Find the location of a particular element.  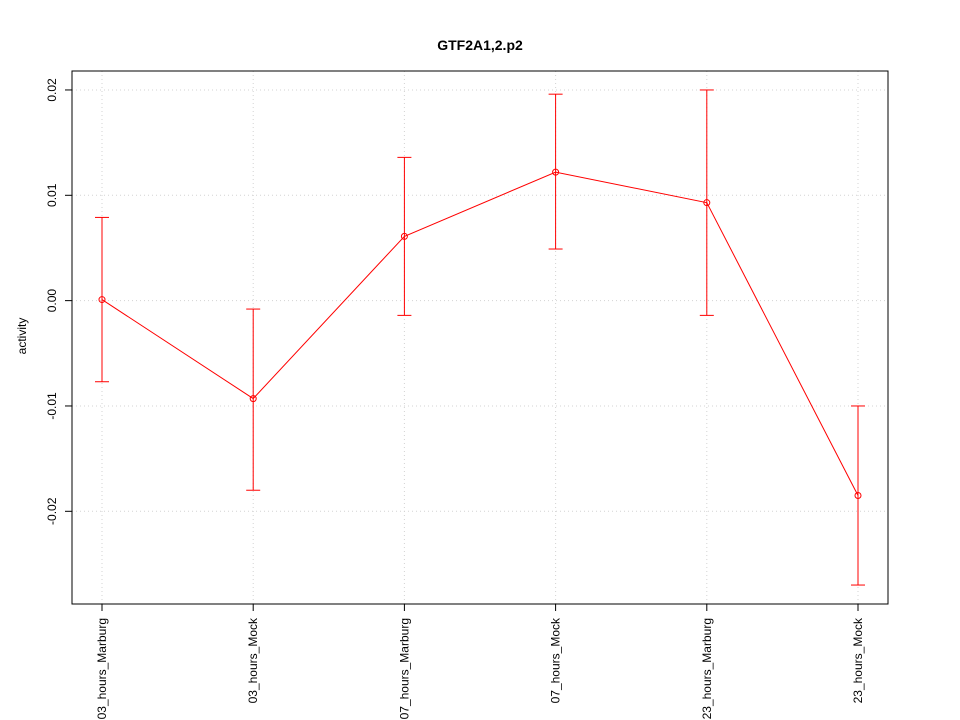

y-tick-label: -0.01 is located at coordinates (52, 406).